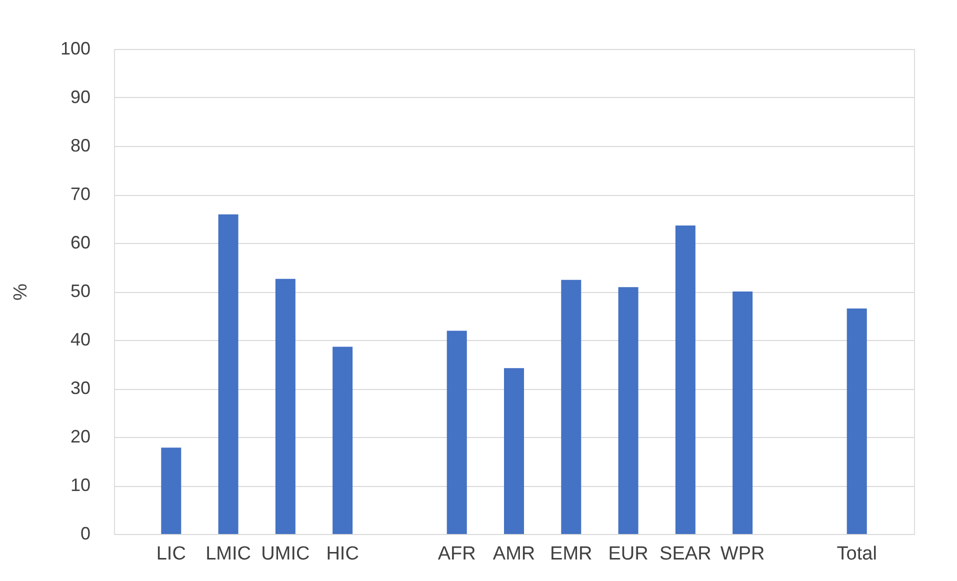  I want to click on y-tick-label: 80, so click(80, 146).